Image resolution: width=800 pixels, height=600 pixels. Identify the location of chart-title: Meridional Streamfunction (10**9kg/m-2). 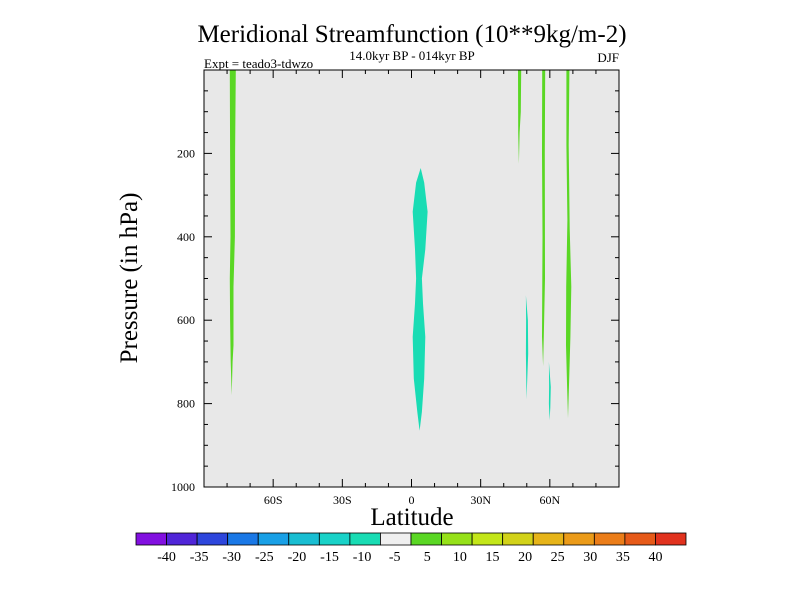
(411, 34).